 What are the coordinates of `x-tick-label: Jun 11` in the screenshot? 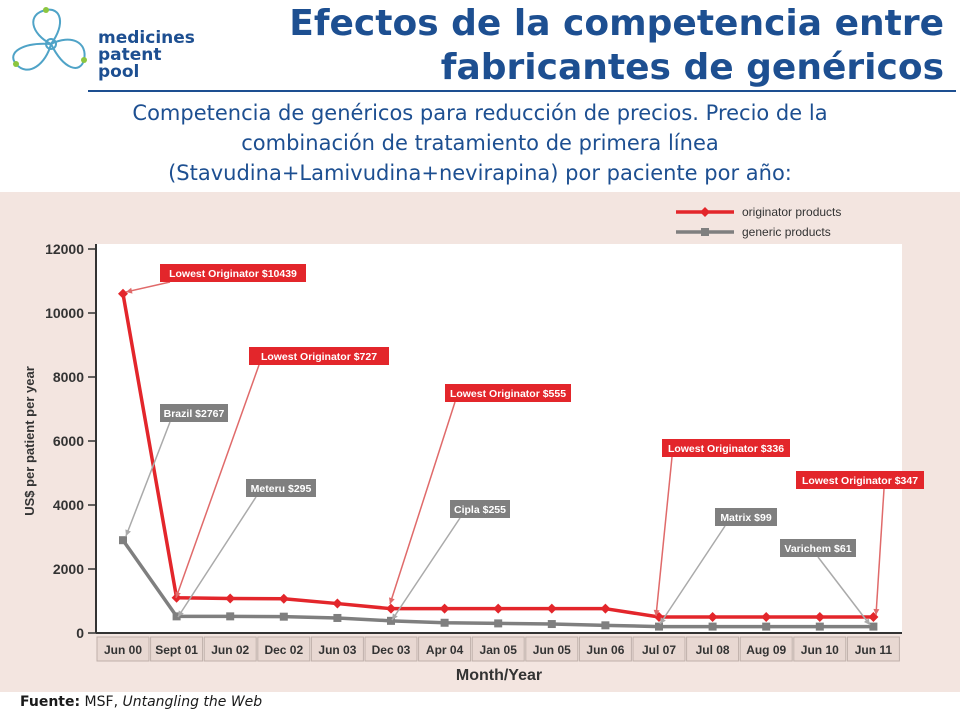 It's located at (874, 650).